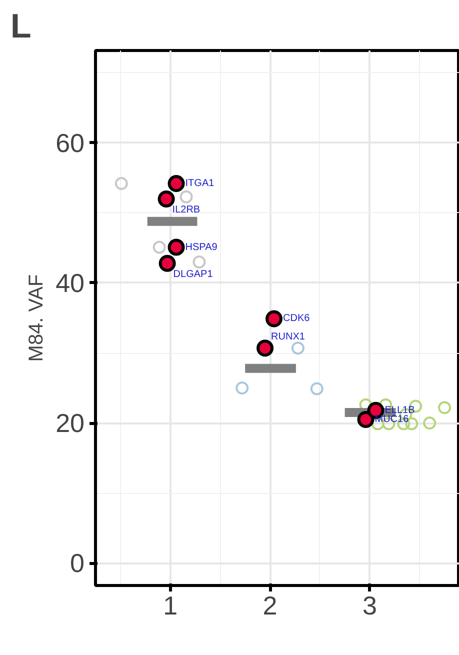 This screenshot has height=655, width=459. What do you see at coordinates (193, 274) in the screenshot?
I see `annotation: DLGAP1` at bounding box center [193, 274].